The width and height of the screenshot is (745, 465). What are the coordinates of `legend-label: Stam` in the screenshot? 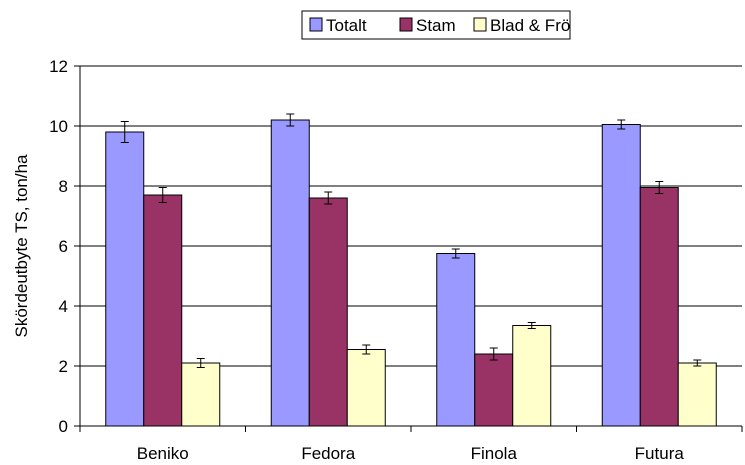 It's located at (436, 25).